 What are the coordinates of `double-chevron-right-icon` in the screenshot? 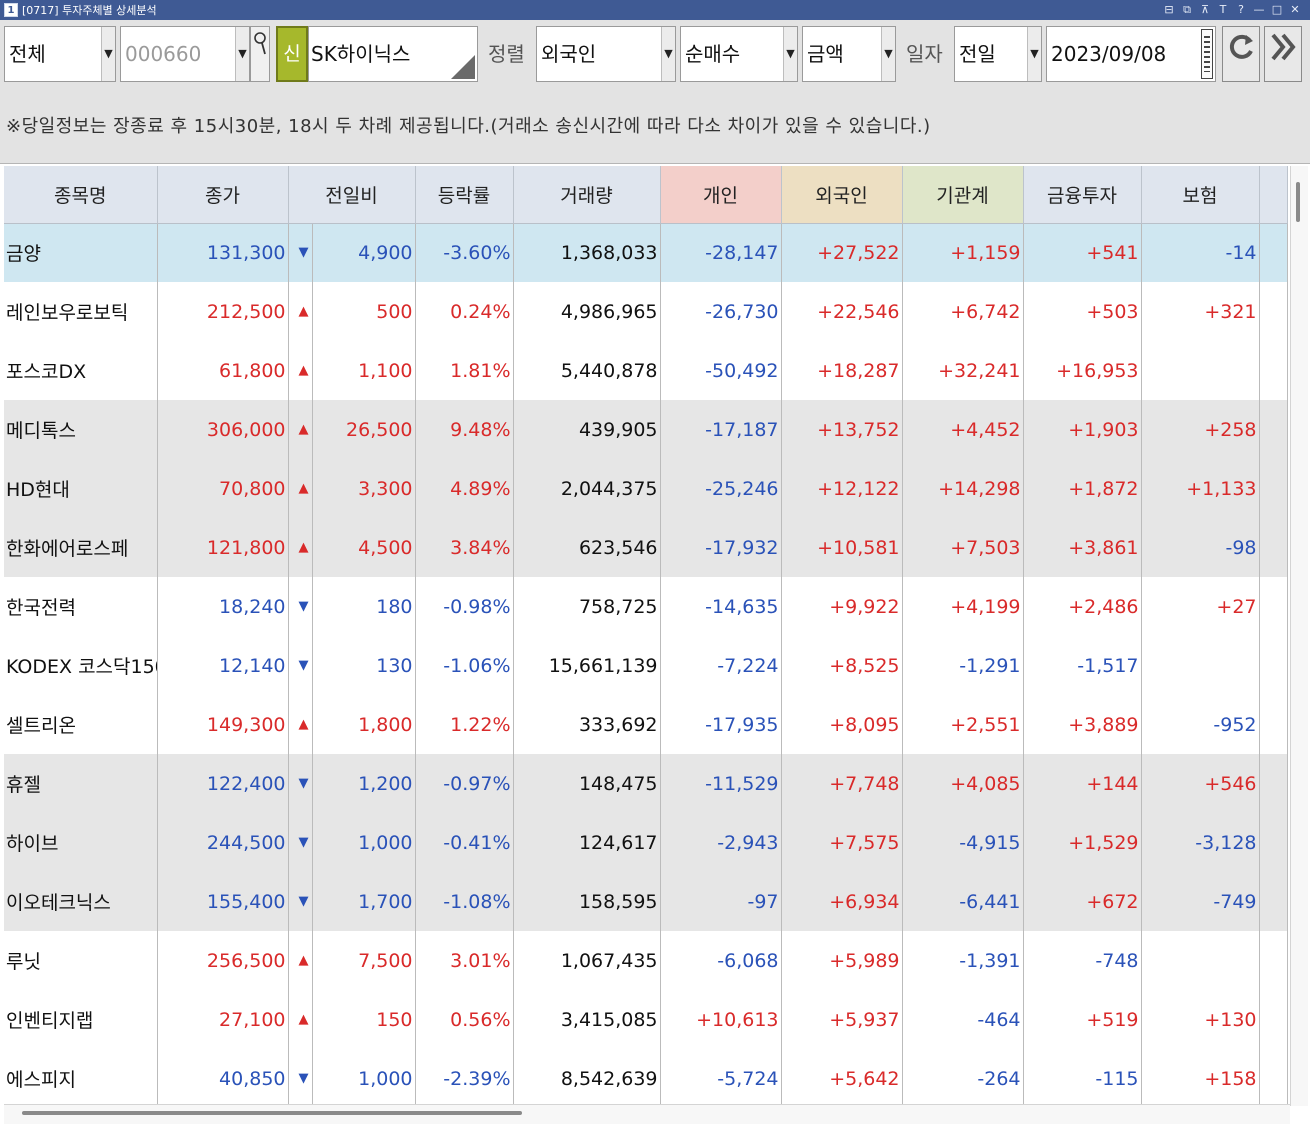 It's located at (1283, 47).